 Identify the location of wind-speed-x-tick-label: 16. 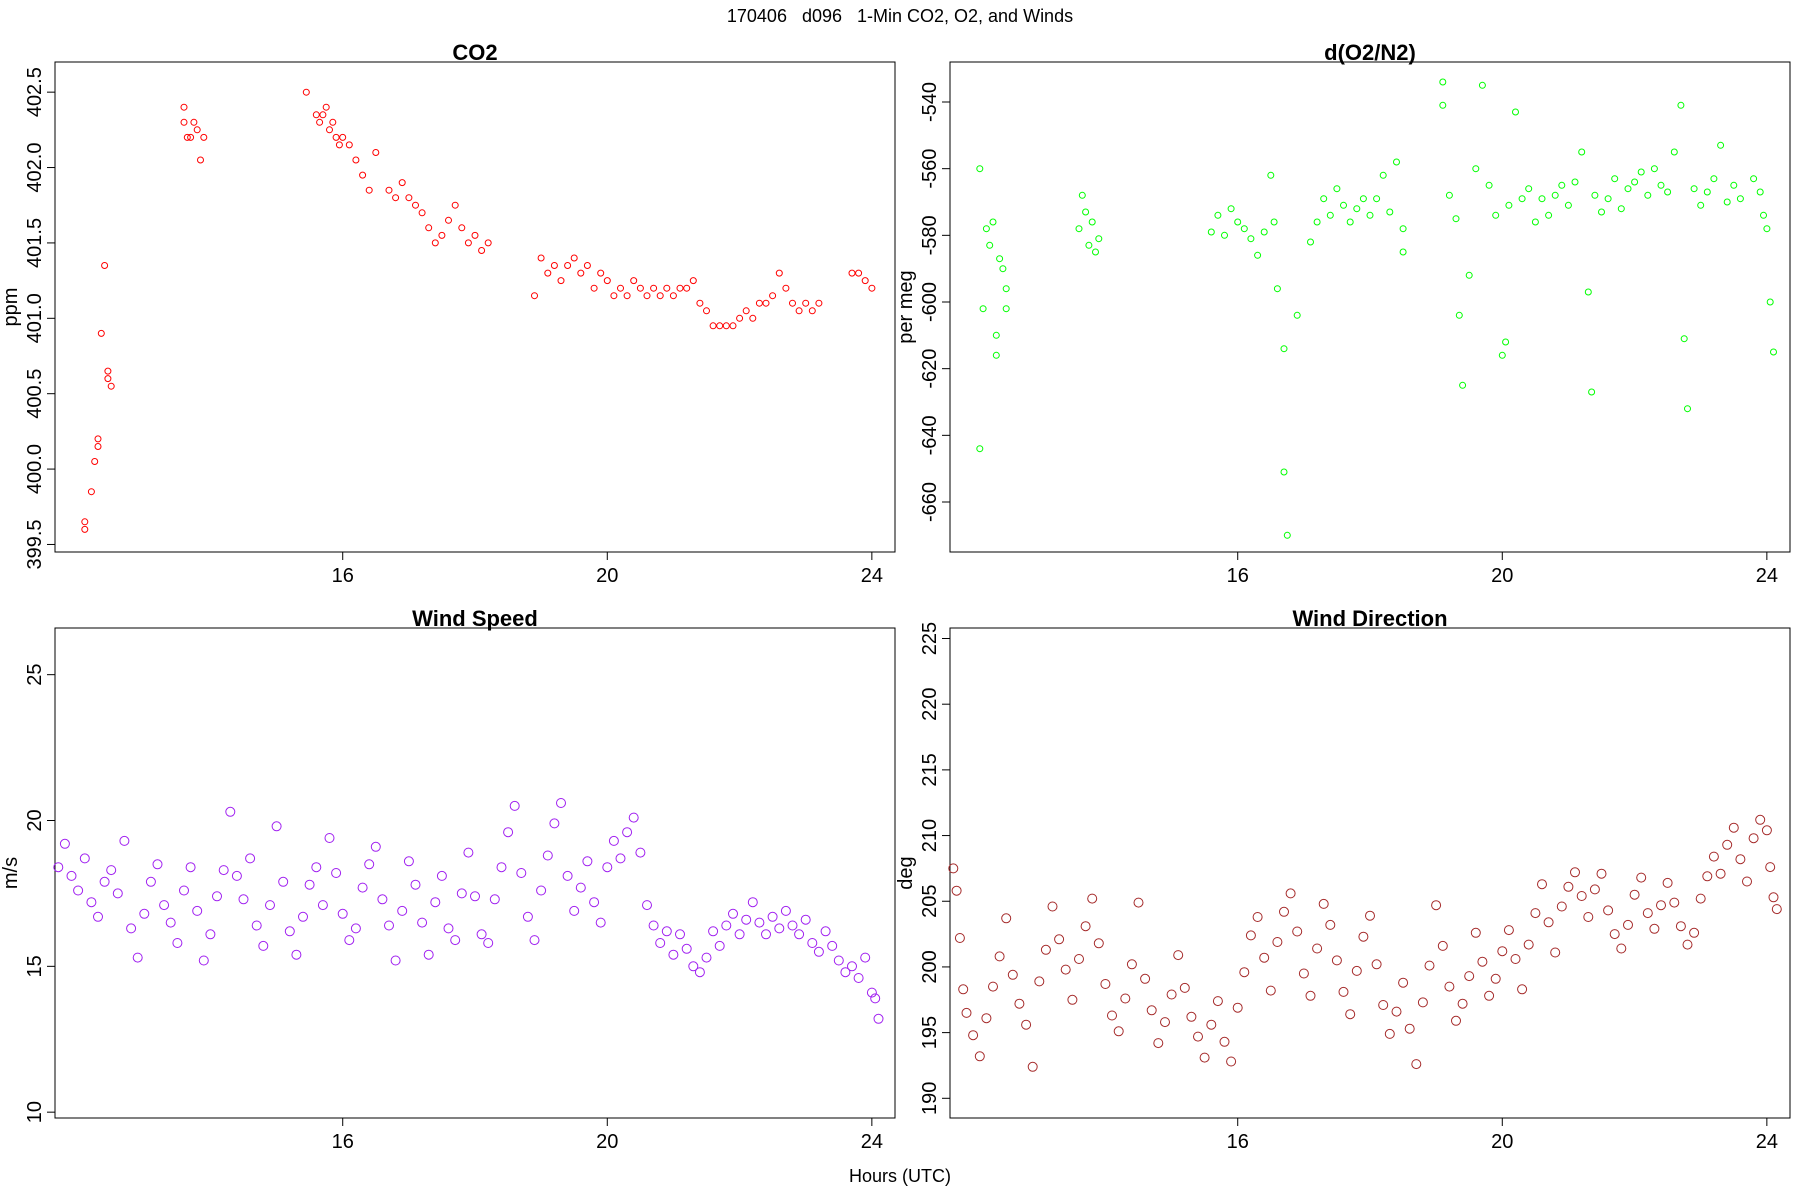
(343, 1142).